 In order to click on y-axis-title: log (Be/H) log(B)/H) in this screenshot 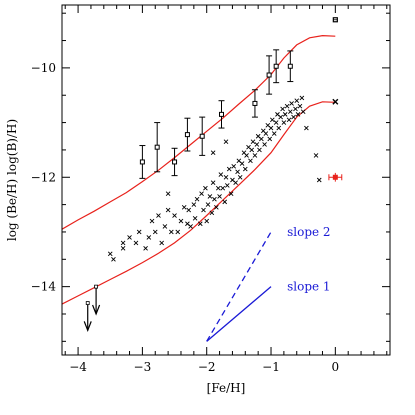, I will do `click(12, 180)`.